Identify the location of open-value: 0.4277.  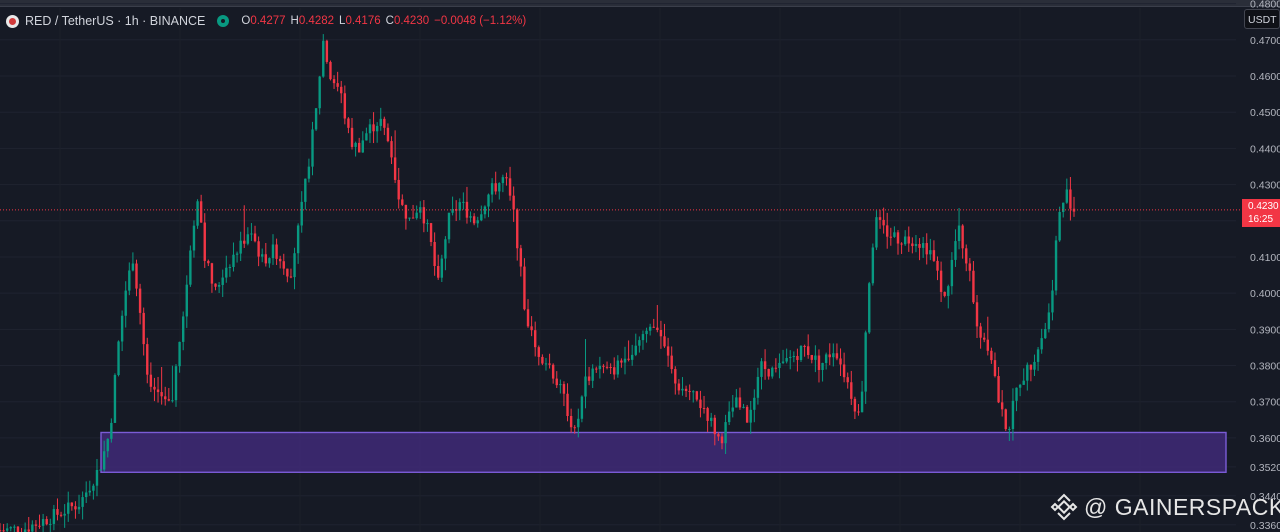
(268, 21).